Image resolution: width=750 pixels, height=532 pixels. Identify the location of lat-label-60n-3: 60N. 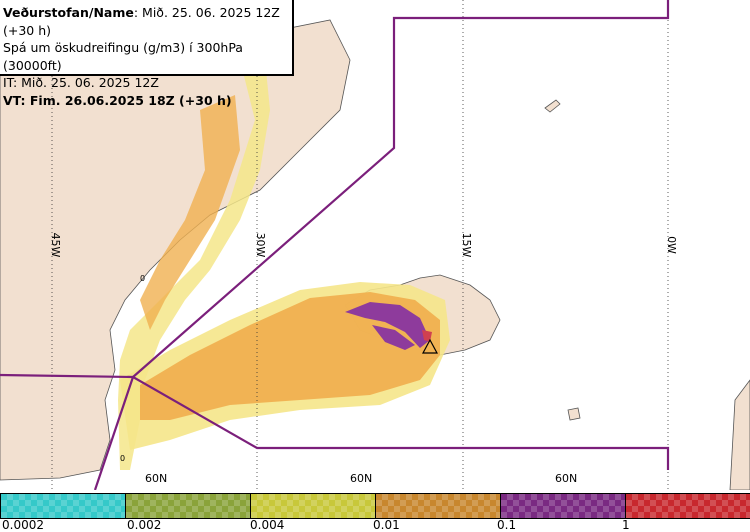
(566, 478).